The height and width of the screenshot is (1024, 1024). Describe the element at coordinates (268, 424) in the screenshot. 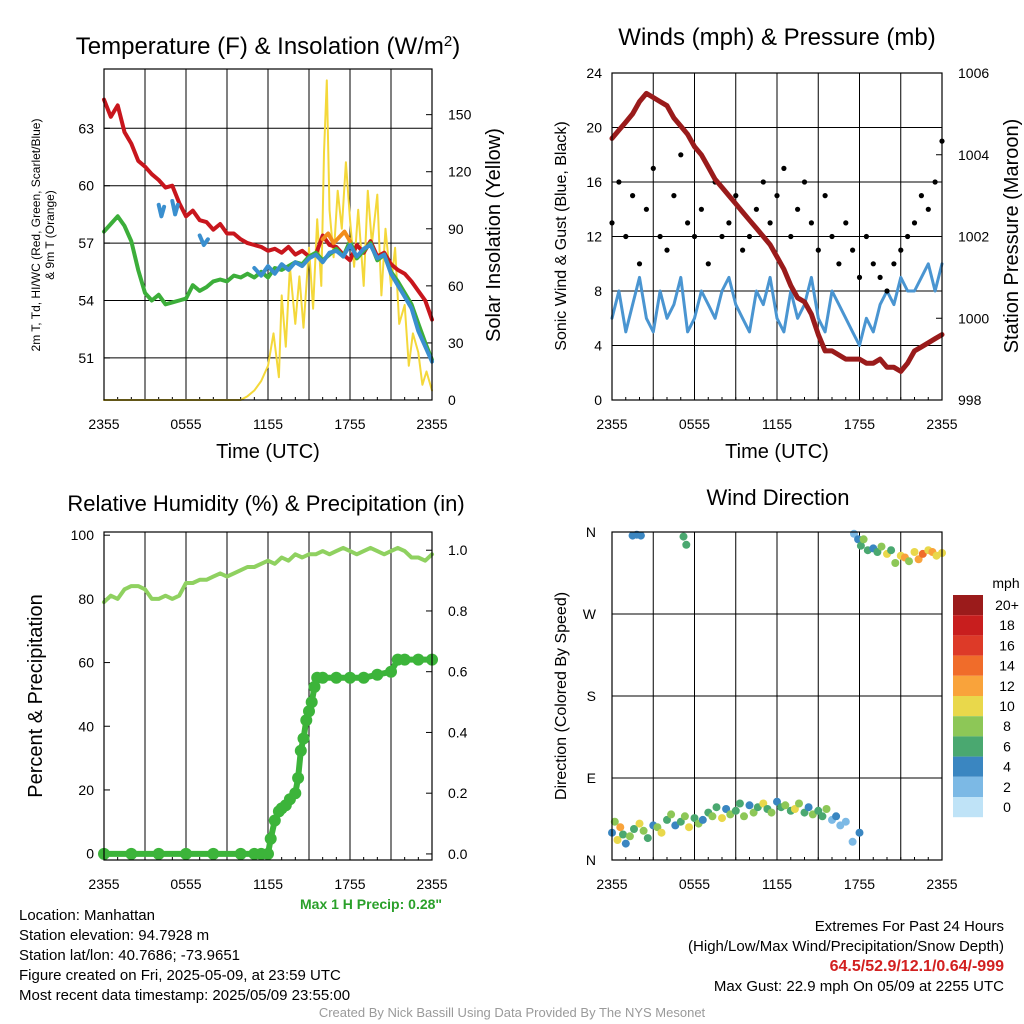

I see `x-tick-label: 1155` at that location.